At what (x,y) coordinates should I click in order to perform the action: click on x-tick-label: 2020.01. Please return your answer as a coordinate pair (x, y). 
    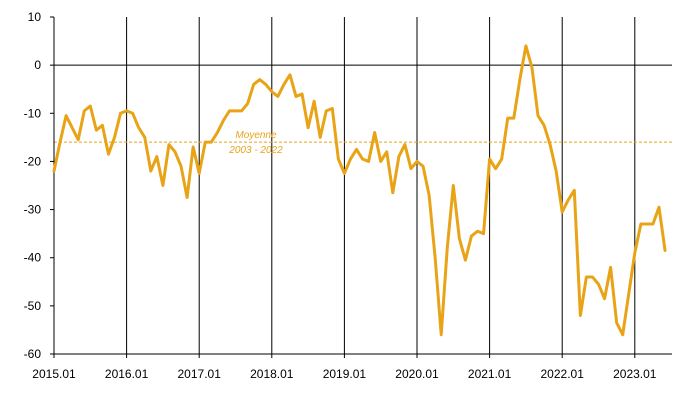
    Looking at the image, I should click on (417, 374).